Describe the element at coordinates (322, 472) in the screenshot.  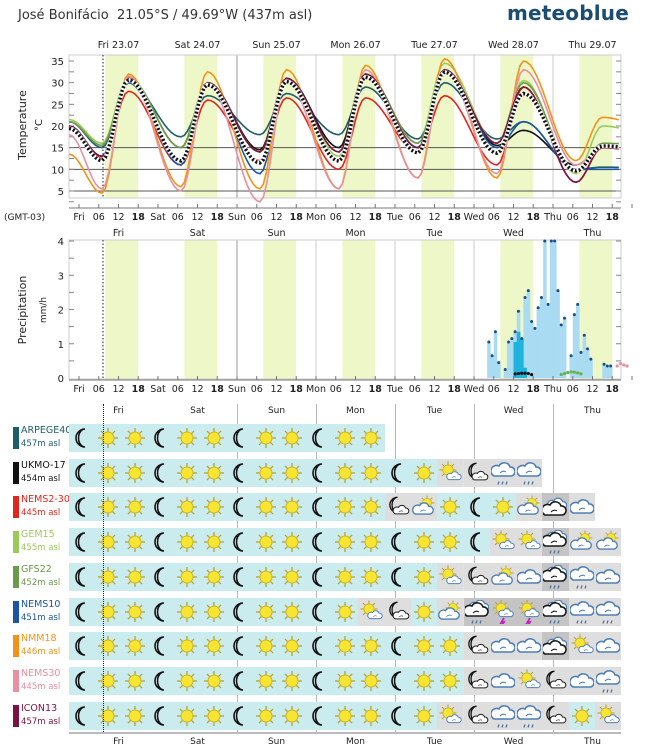
I see `model-row-ukmo-17: UKMO-17 454m asl` at that location.